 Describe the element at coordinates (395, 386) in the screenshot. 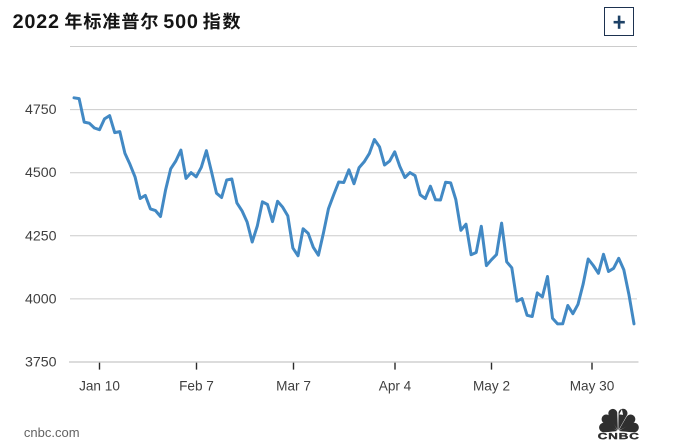

I see `svg-text: Apr 4` at that location.